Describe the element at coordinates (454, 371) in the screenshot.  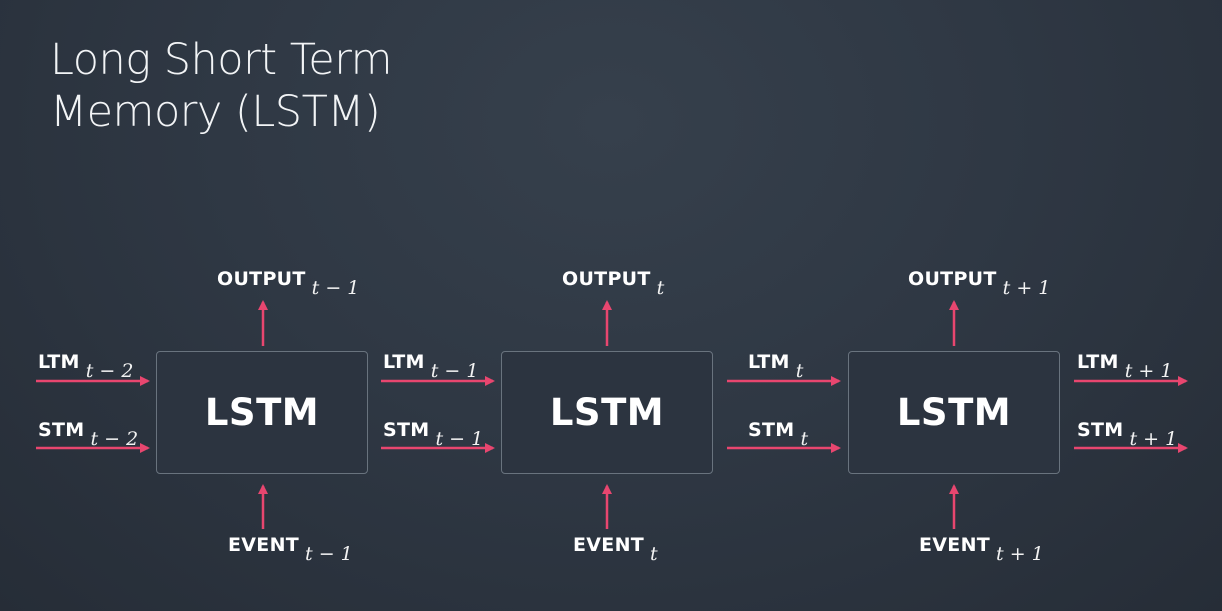
I see `ltm-subscript: t − 1` at that location.